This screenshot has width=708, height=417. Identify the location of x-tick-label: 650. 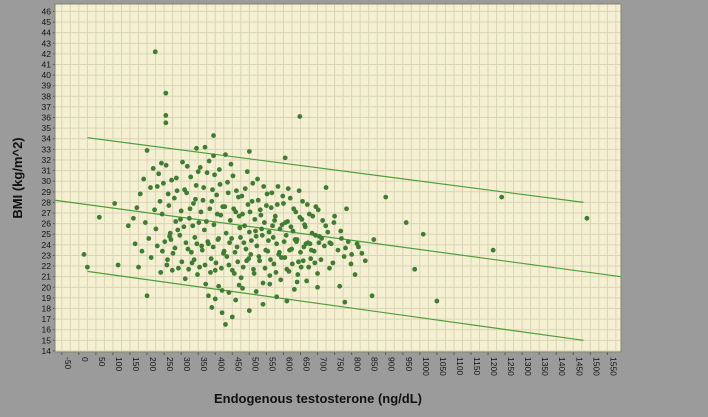
(306, 364).